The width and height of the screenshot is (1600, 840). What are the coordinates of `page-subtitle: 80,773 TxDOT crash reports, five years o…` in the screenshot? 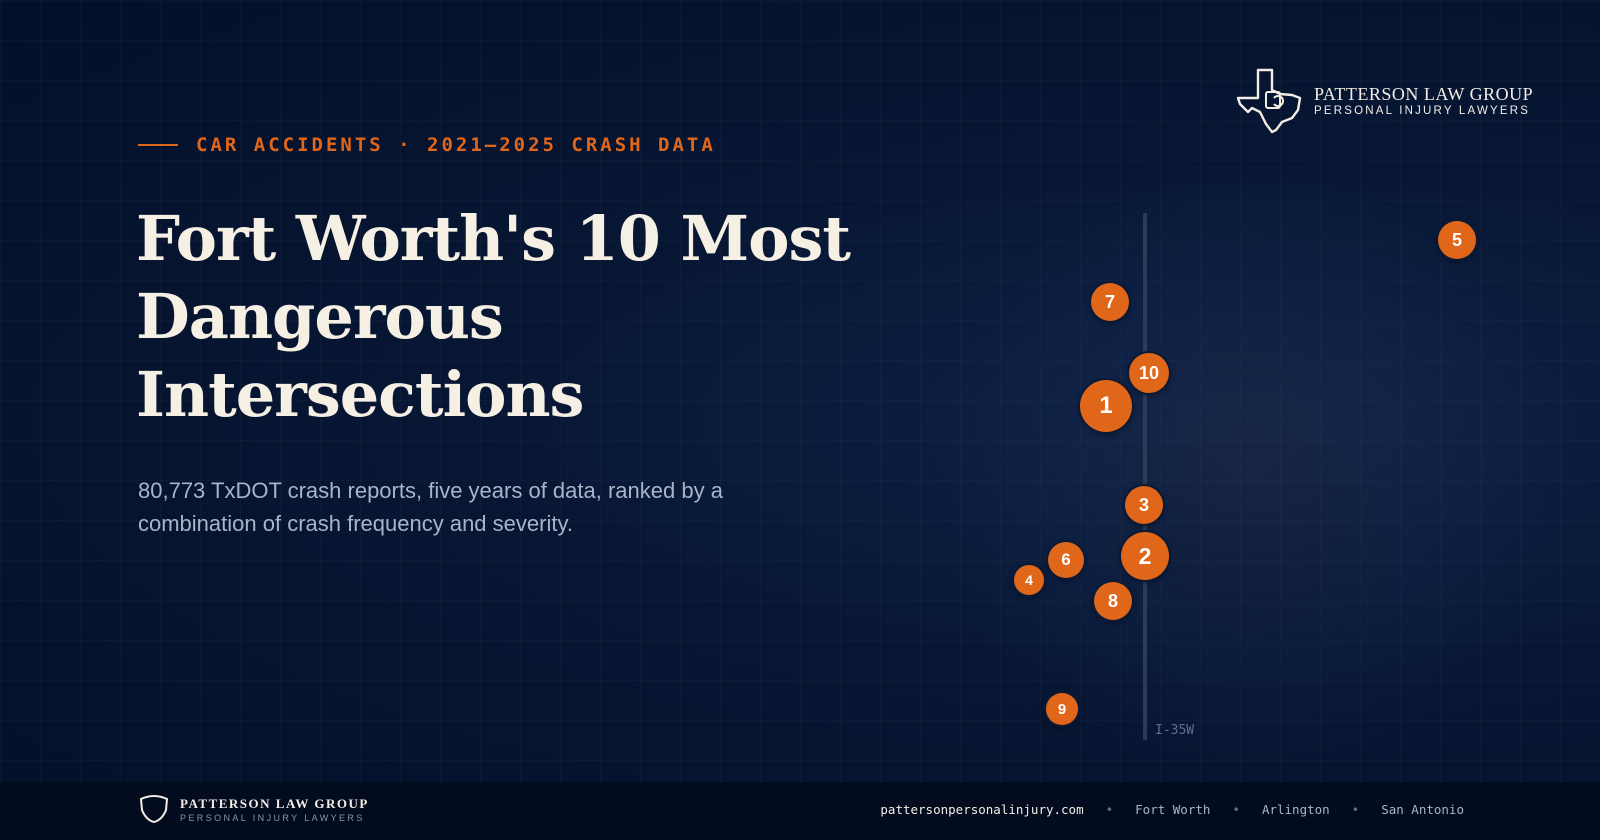 It's located at (430, 507).